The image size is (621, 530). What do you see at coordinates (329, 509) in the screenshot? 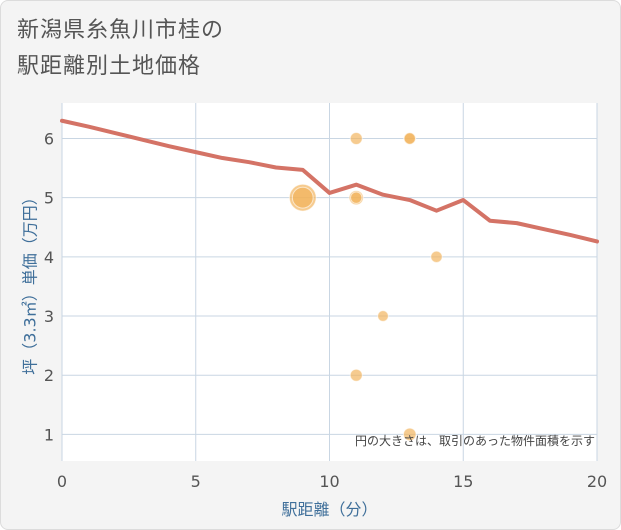
I see `x-axis-title: 駅距離（分）` at bounding box center [329, 509].